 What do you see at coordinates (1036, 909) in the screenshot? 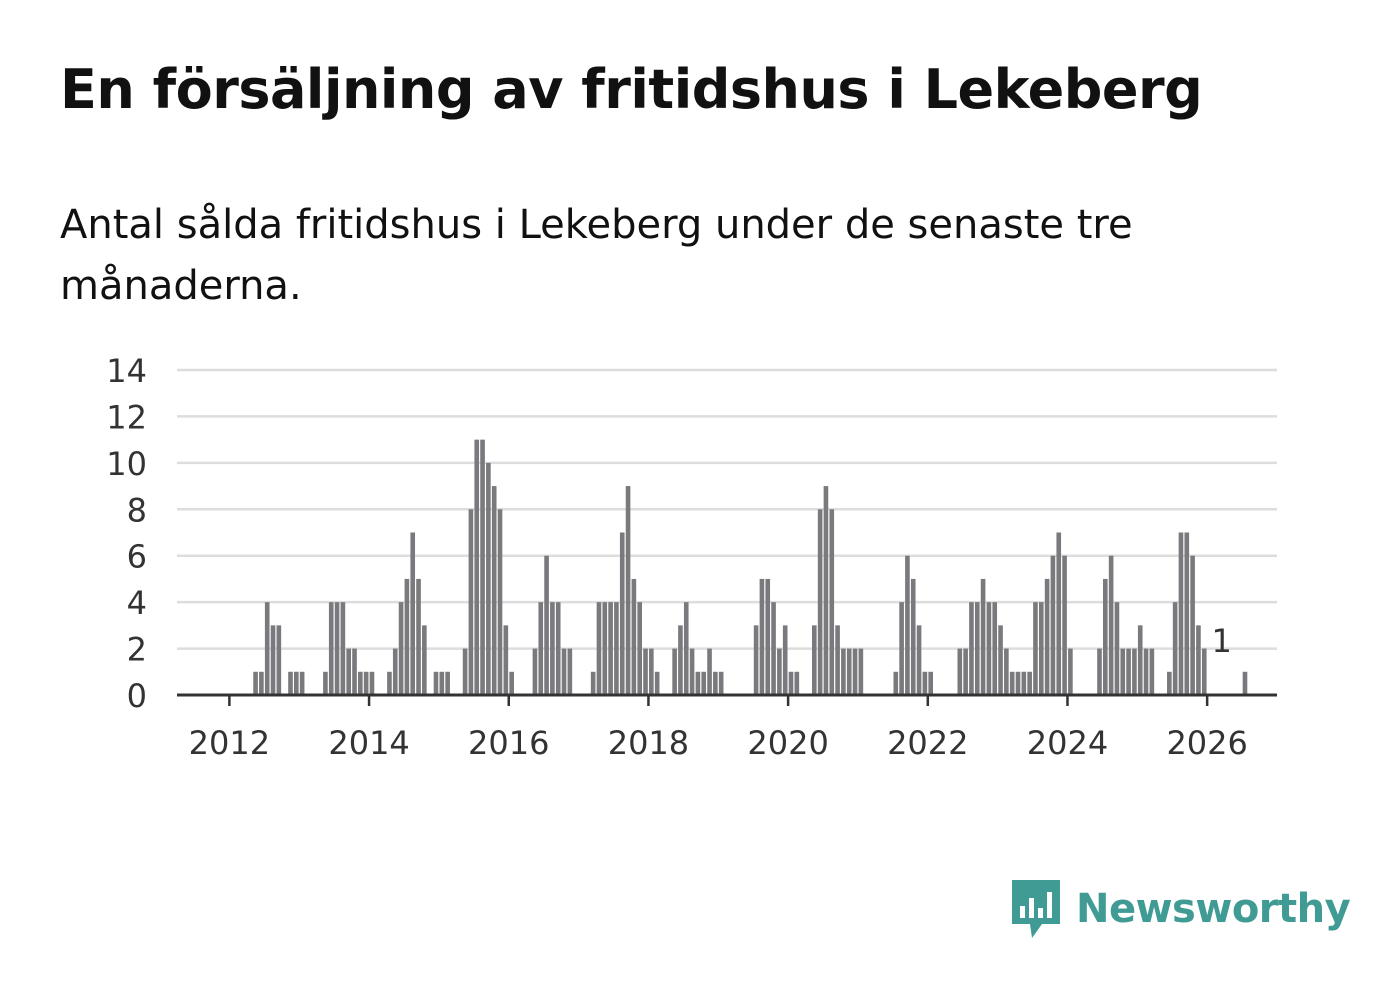
I see `newsworthy-logo-icon` at bounding box center [1036, 909].